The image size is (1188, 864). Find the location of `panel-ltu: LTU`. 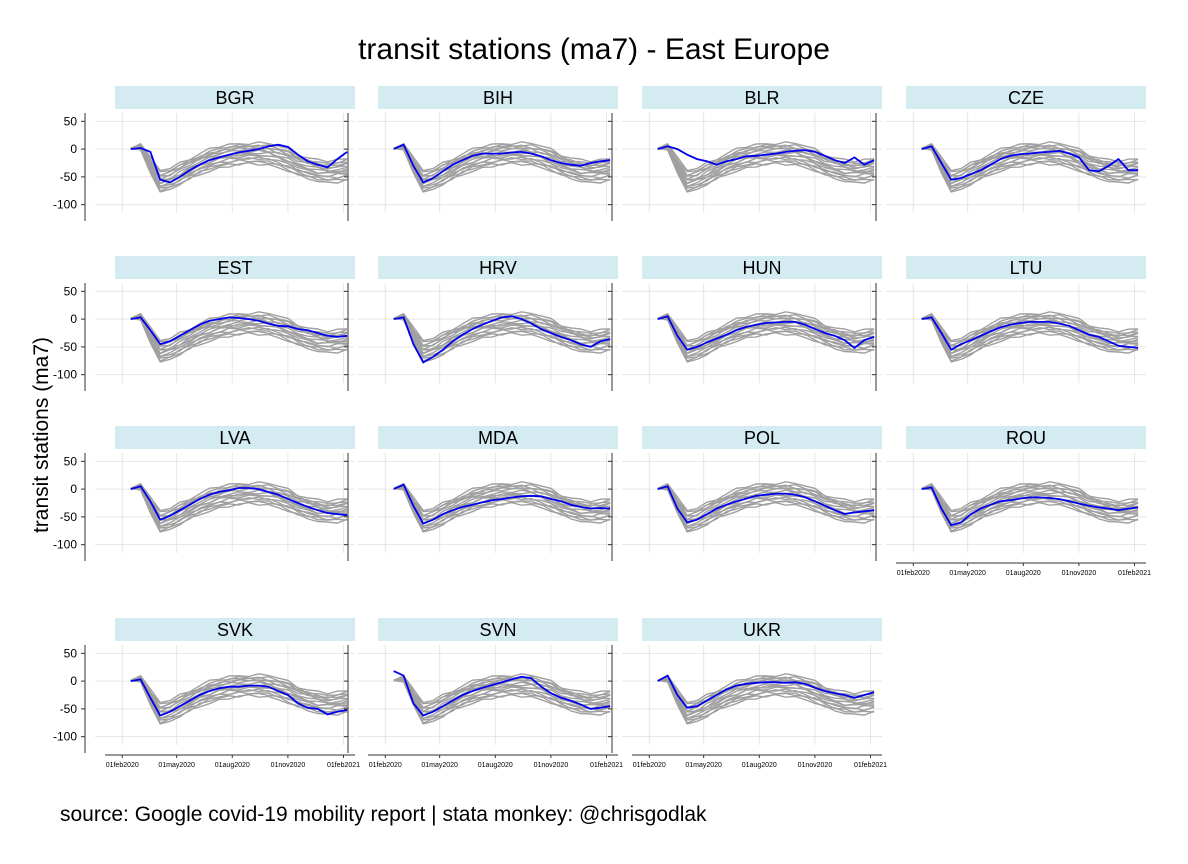

panel-ltu: LTU is located at coordinates (1009, 323).